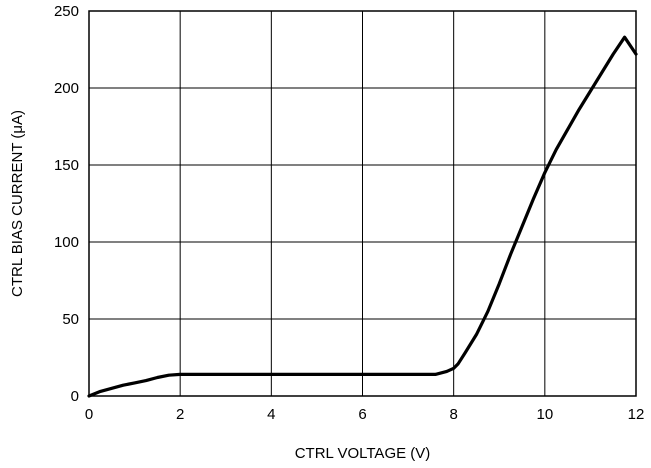 This screenshot has height=468, width=651. Describe the element at coordinates (70, 319) in the screenshot. I see `y-tick-label: 50` at that location.